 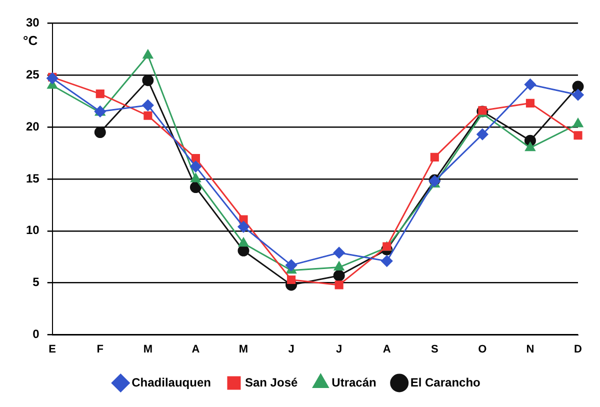 What do you see at coordinates (578, 349) in the screenshot?
I see `x-tick-label: D` at bounding box center [578, 349].